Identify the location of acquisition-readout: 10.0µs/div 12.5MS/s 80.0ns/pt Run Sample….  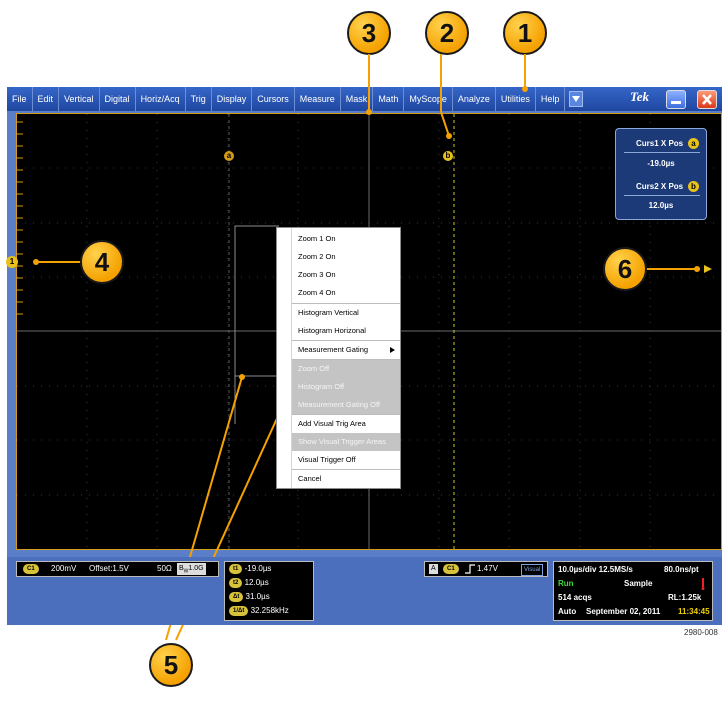
(633, 591).